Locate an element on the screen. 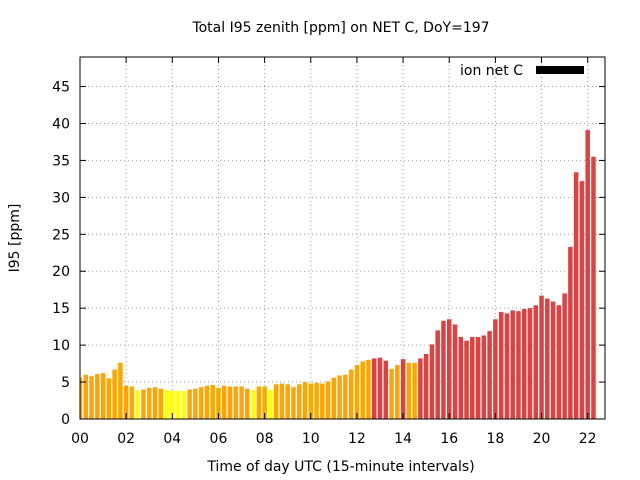 The image size is (640, 480). y-tick-label: 40 is located at coordinates (61, 124).